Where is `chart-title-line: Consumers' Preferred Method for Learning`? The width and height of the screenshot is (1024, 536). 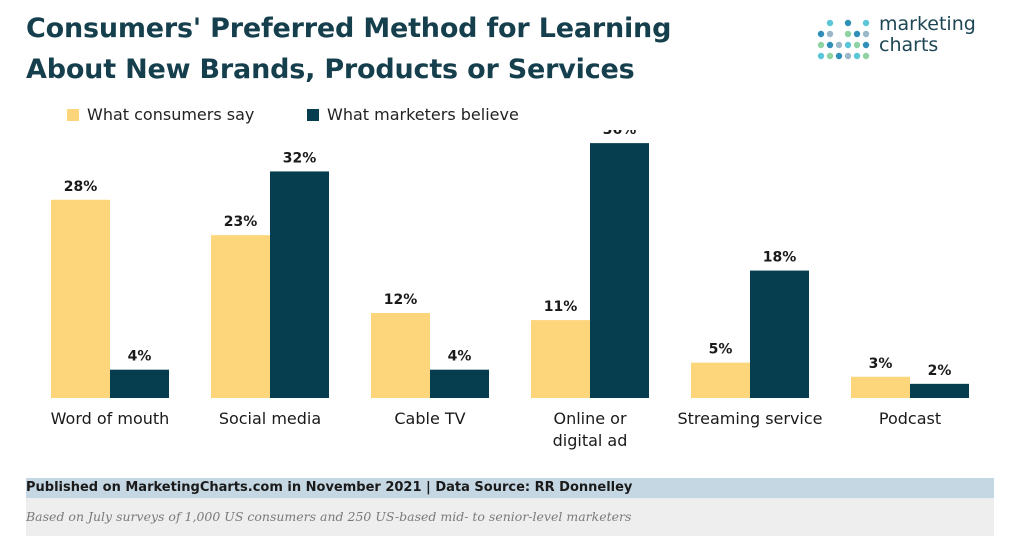 chart-title-line: Consumers' Preferred Method for Learning is located at coordinates (349, 28).